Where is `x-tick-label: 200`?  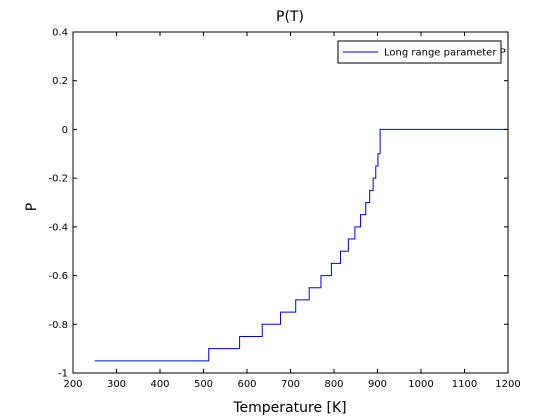
x-tick-label: 200 is located at coordinates (72, 384).